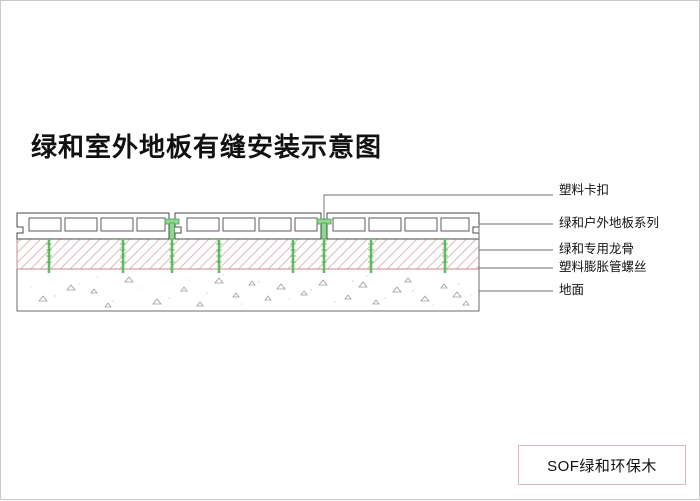 The image size is (700, 501). I want to click on board-hollow-core, so click(249, 224).